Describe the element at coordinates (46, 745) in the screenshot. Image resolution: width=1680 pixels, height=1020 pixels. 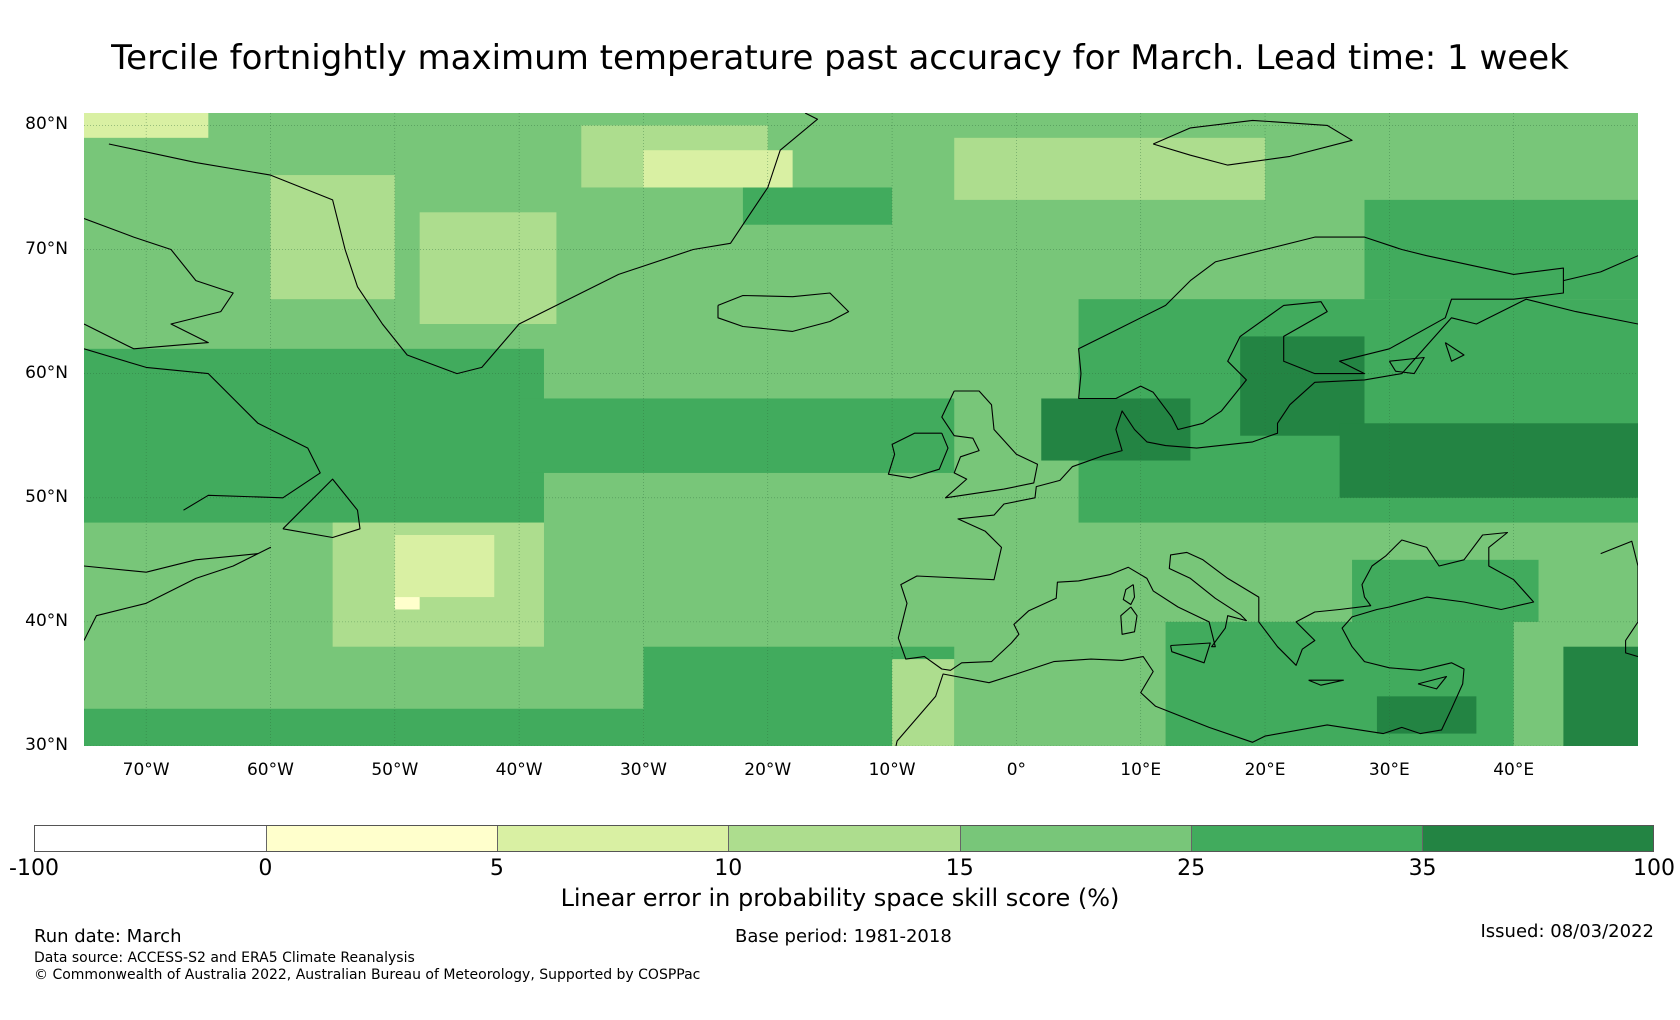
I see `latitude-label: 30°N` at that location.